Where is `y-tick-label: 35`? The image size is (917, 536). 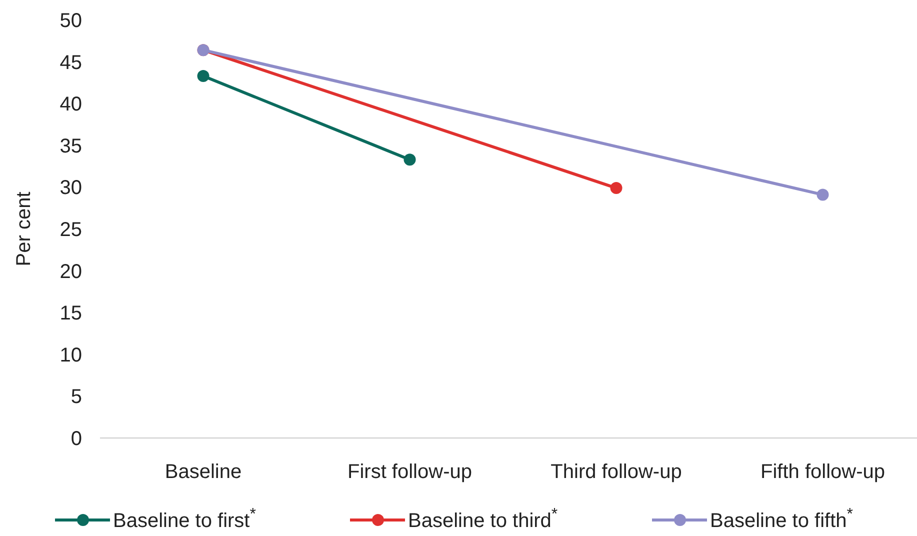
y-tick-label: 35 is located at coordinates (71, 146).